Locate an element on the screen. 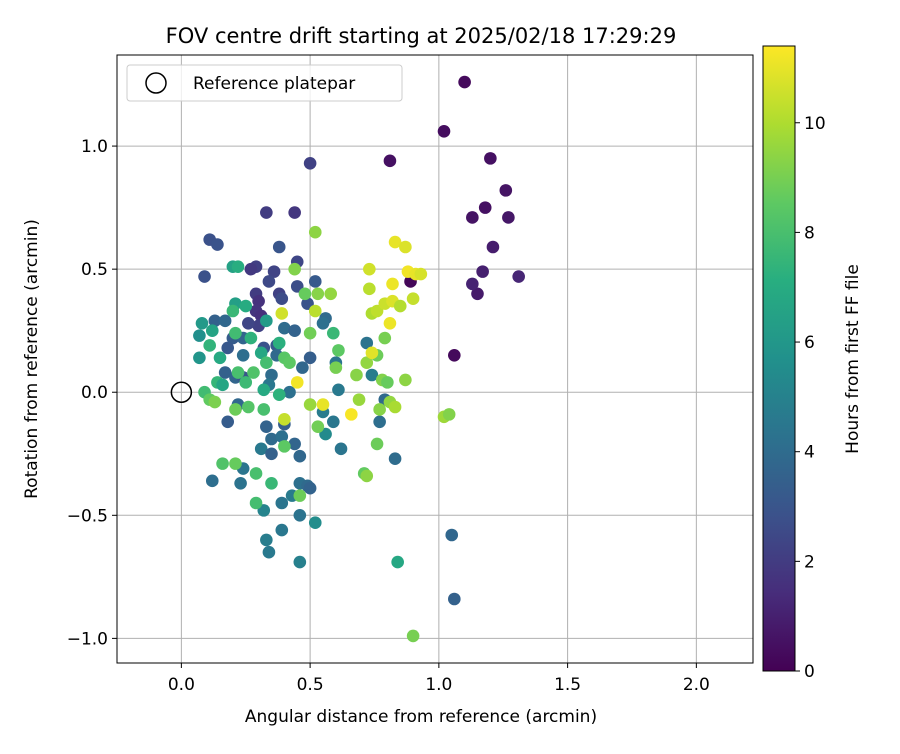 This screenshot has width=900, height=754. colorbar-tick-label: 6 is located at coordinates (809, 343).